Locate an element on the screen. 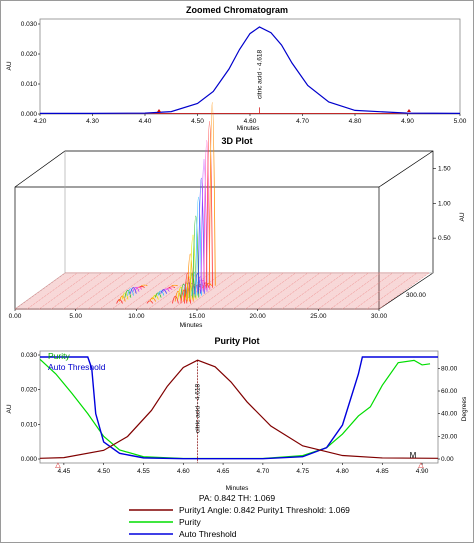 The image size is (474, 547). zoomed-chromatogram-start-marker is located at coordinates (159, 110).